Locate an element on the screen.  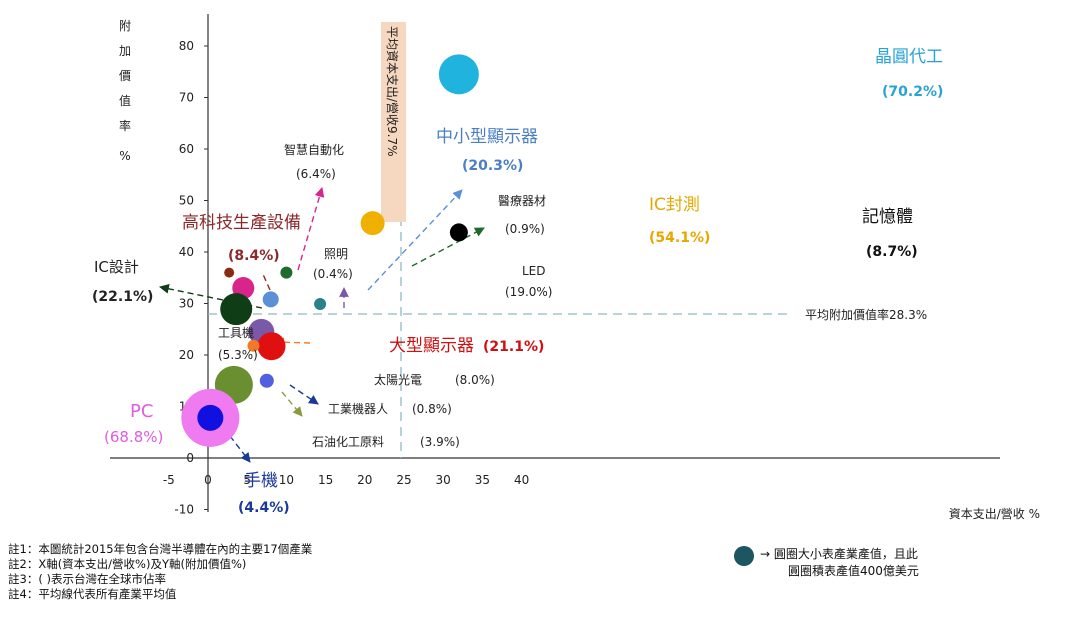
label-packaging-share: (54.1%) is located at coordinates (679, 238).